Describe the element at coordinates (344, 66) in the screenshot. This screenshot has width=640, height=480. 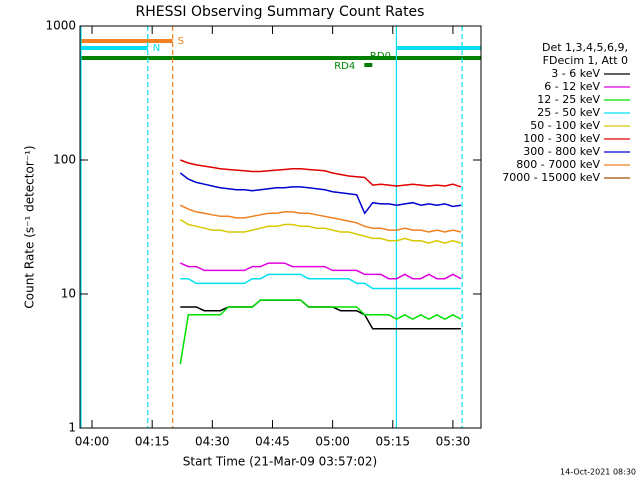
I see `annotation: RD4` at that location.